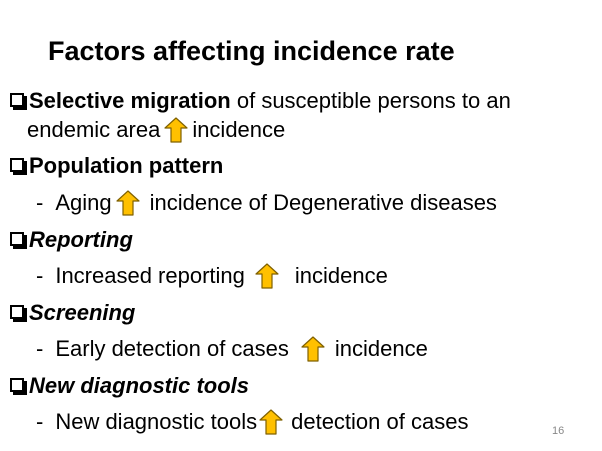 Image resolution: width=602 pixels, height=451 pixels. What do you see at coordinates (139, 385) in the screenshot?
I see `bullet-heading: New diagnostic tools` at bounding box center [139, 385].